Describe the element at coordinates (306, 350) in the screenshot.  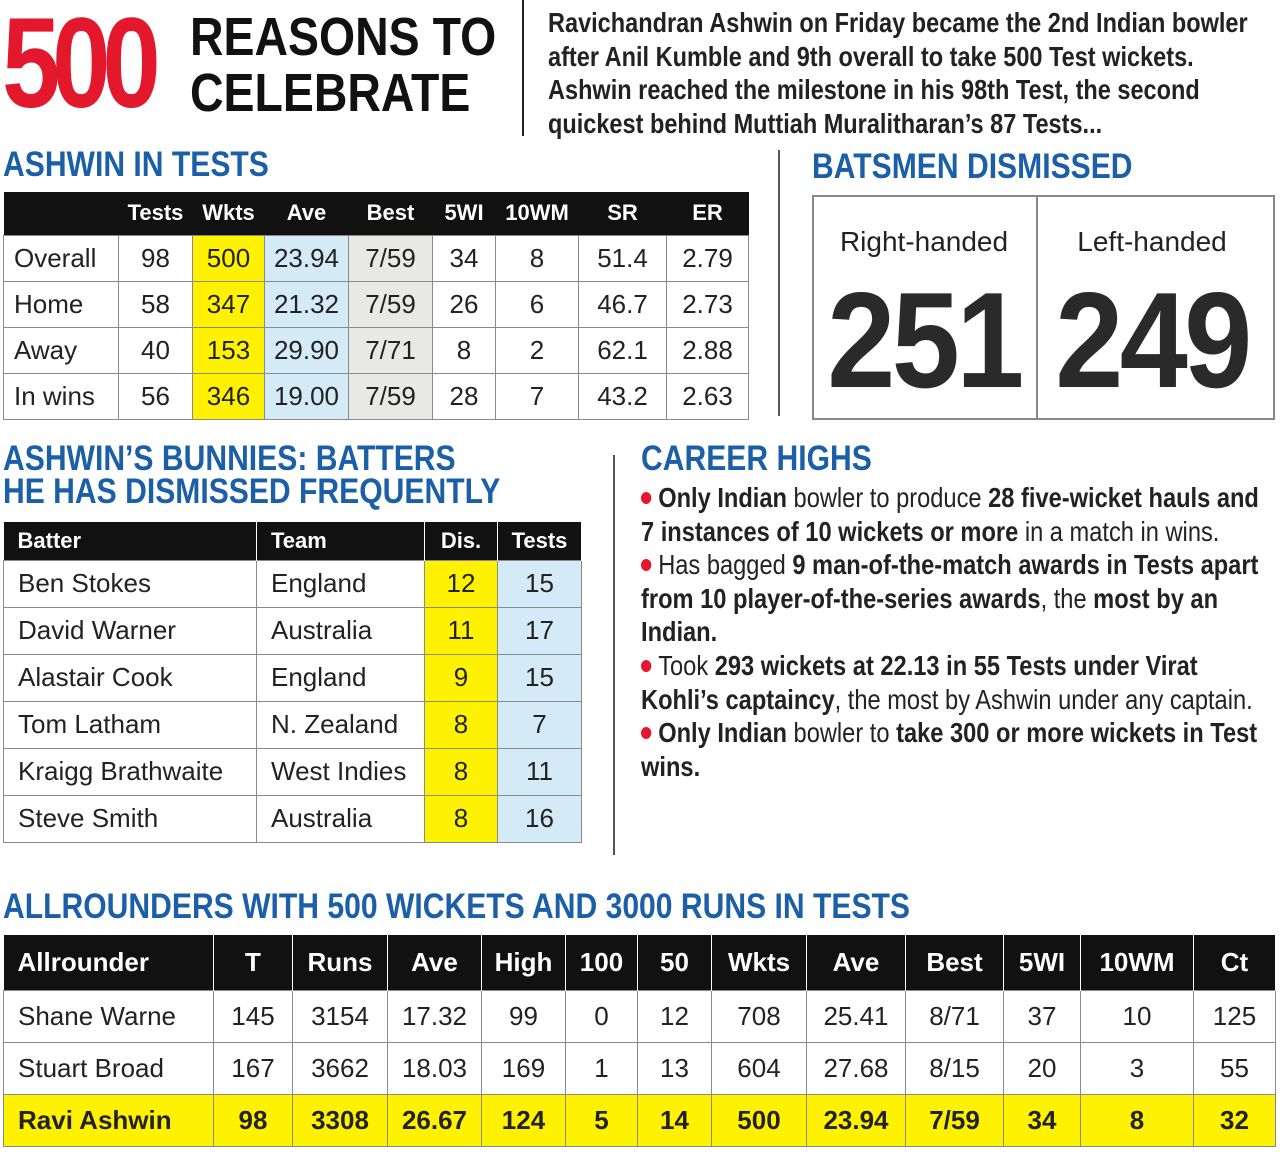
I see `cell: 29.90` at that location.